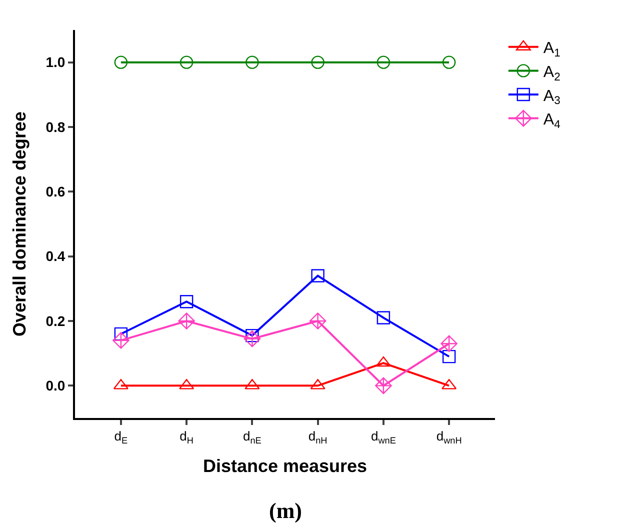 The width and height of the screenshot is (625, 528). Describe the element at coordinates (56, 386) in the screenshot. I see `y-tick-label: 0.0` at that location.